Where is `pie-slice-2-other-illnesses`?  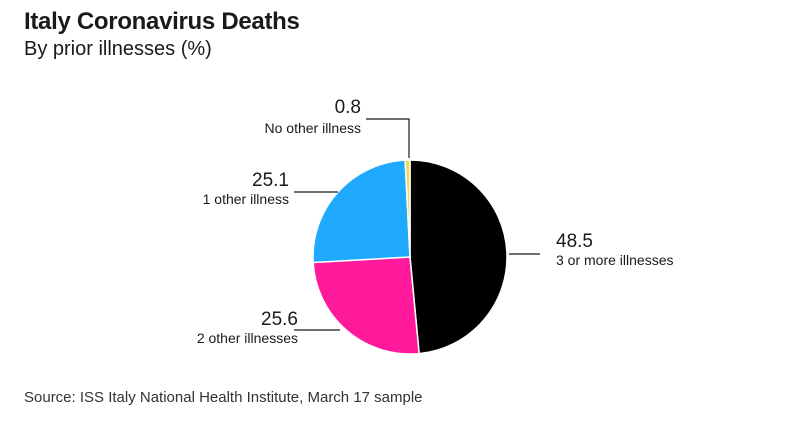 pie-slice-2-other-illnesses is located at coordinates (366, 305).